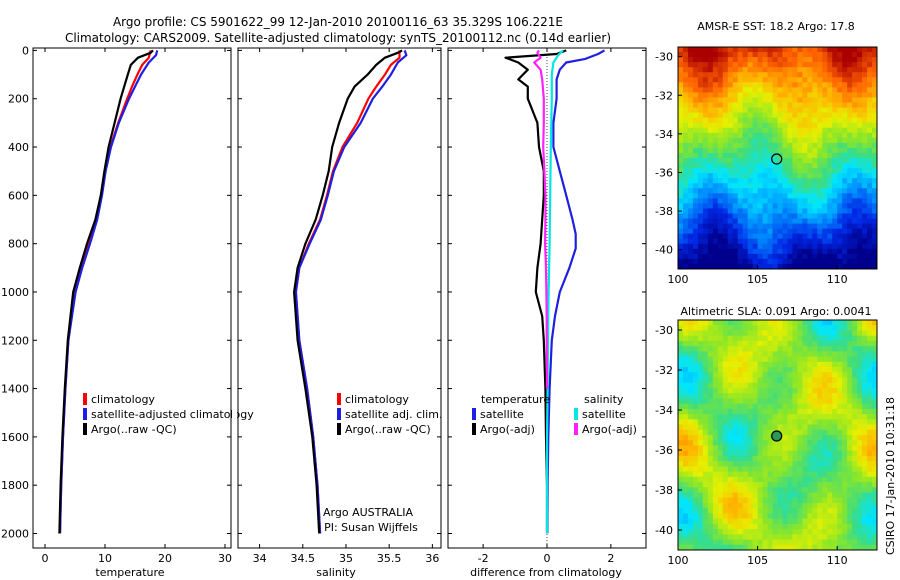 This screenshot has width=900, height=580. I want to click on y-tick-label: -38, so click(664, 490).